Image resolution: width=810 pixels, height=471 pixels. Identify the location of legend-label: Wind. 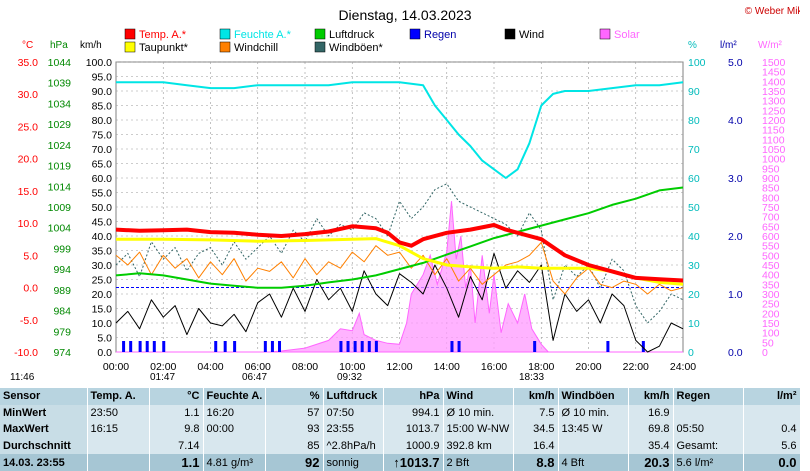
(531, 35).